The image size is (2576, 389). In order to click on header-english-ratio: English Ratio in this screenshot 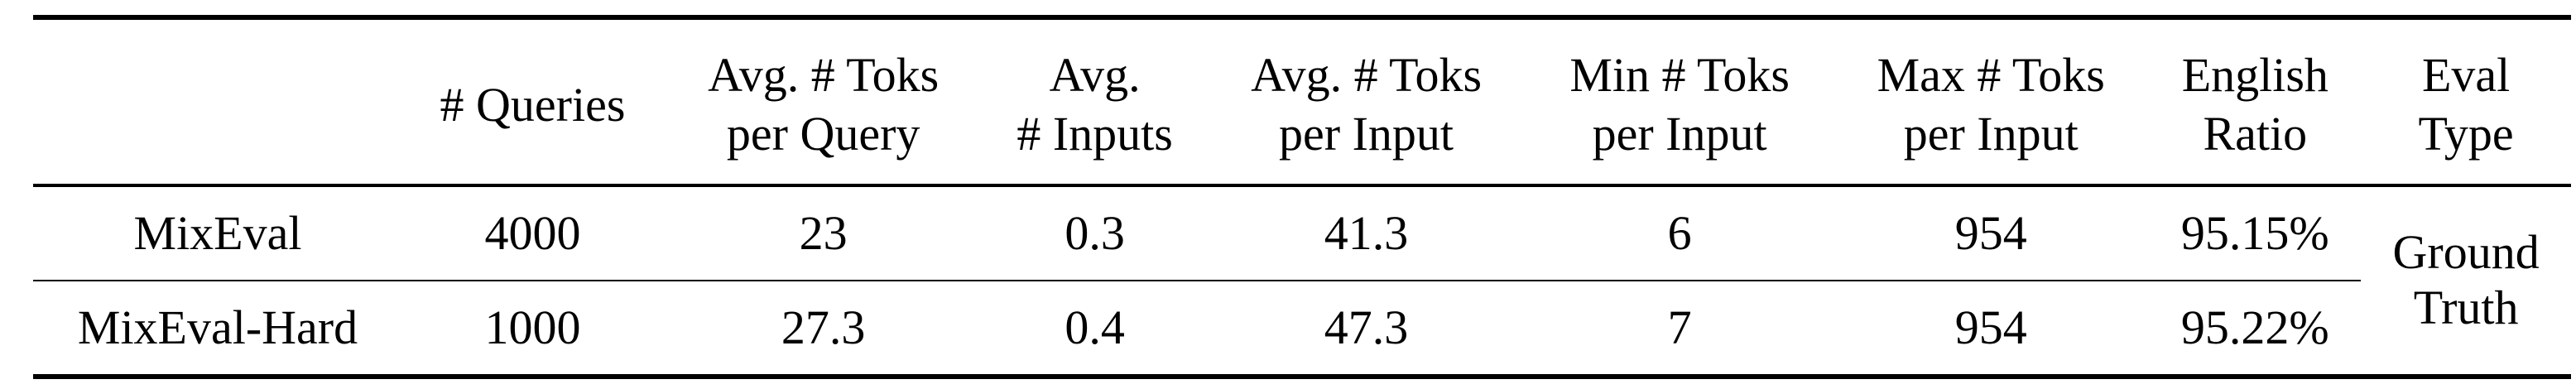, I will do `click(2254, 104)`.